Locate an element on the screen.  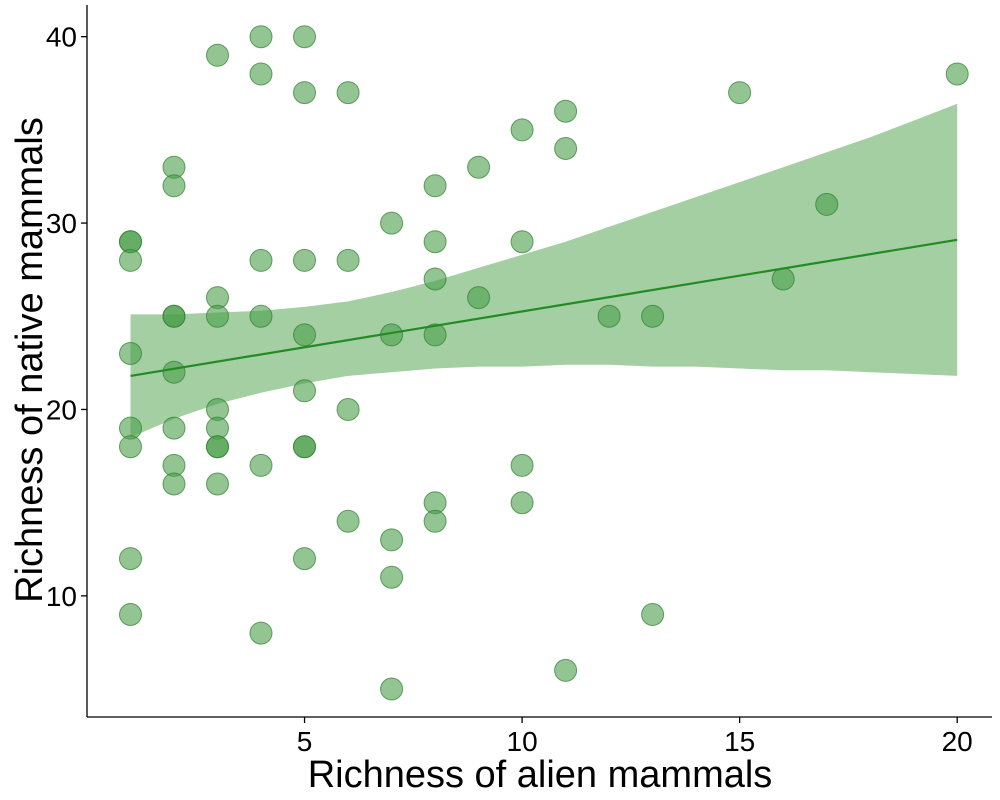
y-tick-label: 10 is located at coordinates (61, 596).